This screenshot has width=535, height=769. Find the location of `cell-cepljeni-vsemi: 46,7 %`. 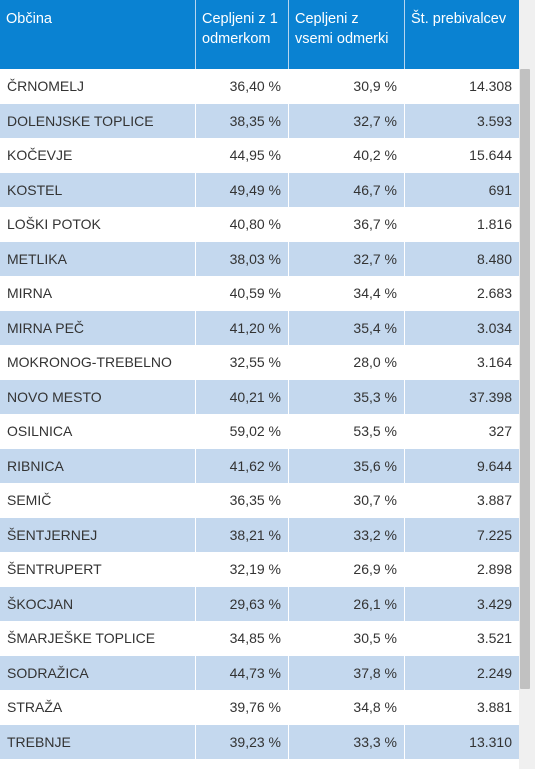

cell-cepljeni-vsemi: 46,7 % is located at coordinates (347, 189).